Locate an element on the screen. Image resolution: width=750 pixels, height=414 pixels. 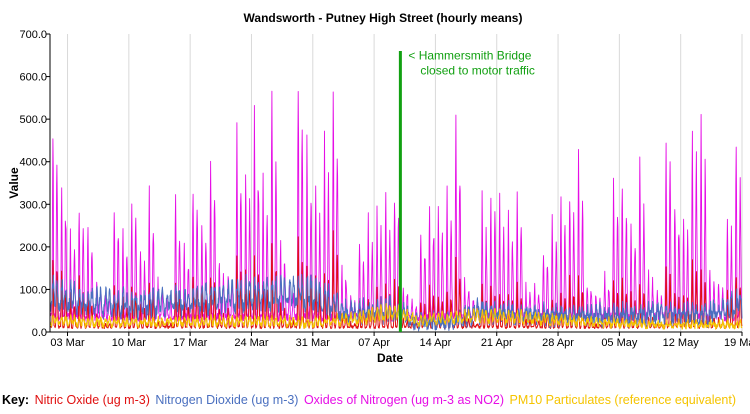
key-item-nitric-oxide: Nitric Oxide (ug m-3) is located at coordinates (92, 400).